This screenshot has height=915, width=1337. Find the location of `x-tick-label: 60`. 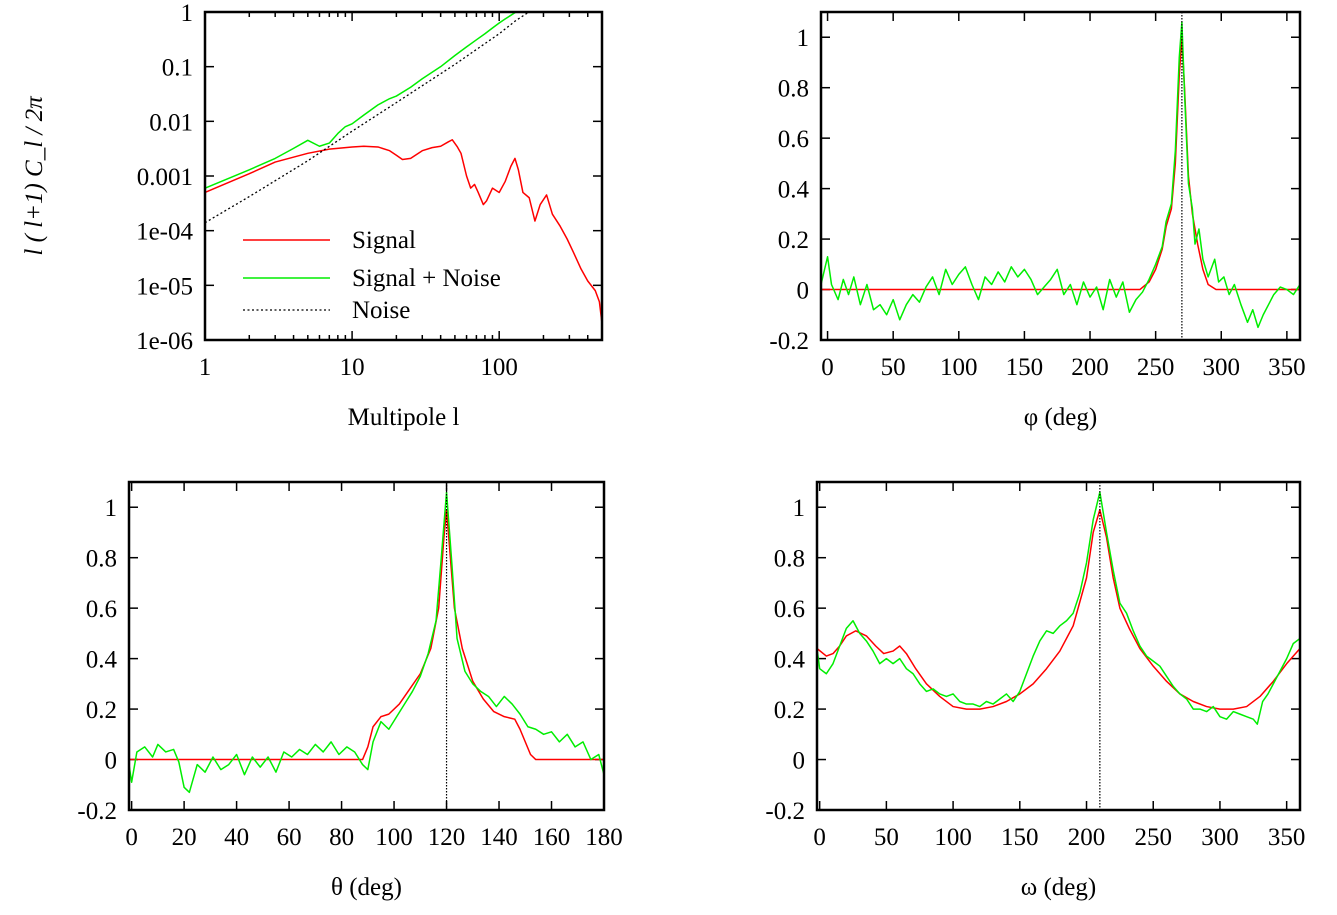

x-tick-label: 60 is located at coordinates (289, 837).